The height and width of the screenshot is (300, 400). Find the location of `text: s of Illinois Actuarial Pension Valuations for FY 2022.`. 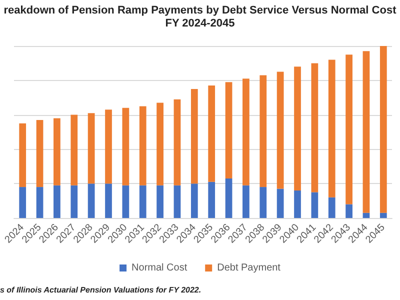

text: s of Illinois Actuarial Pension Valuations for FY 2022. is located at coordinates (101, 290).